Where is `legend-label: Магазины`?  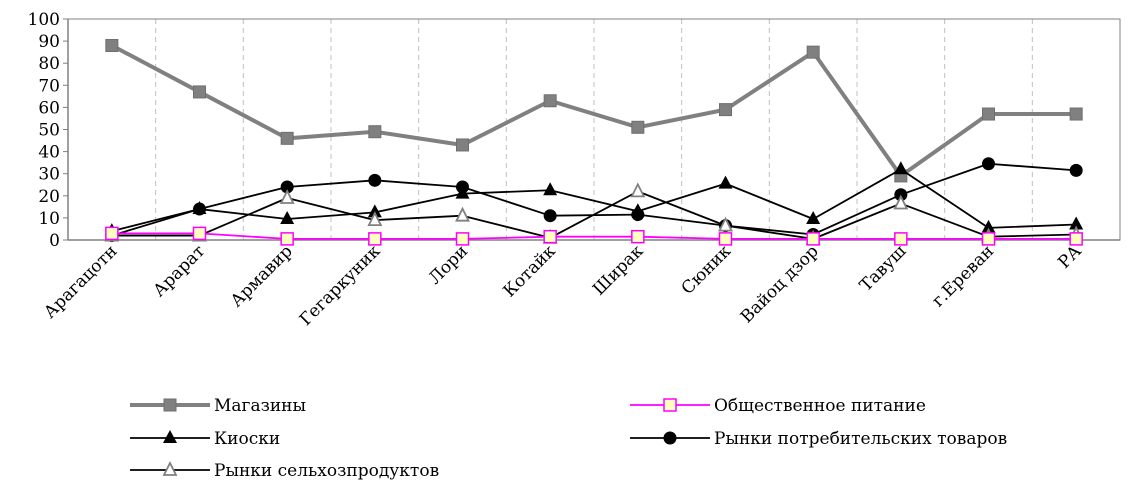
legend-label: Магазины is located at coordinates (260, 406).